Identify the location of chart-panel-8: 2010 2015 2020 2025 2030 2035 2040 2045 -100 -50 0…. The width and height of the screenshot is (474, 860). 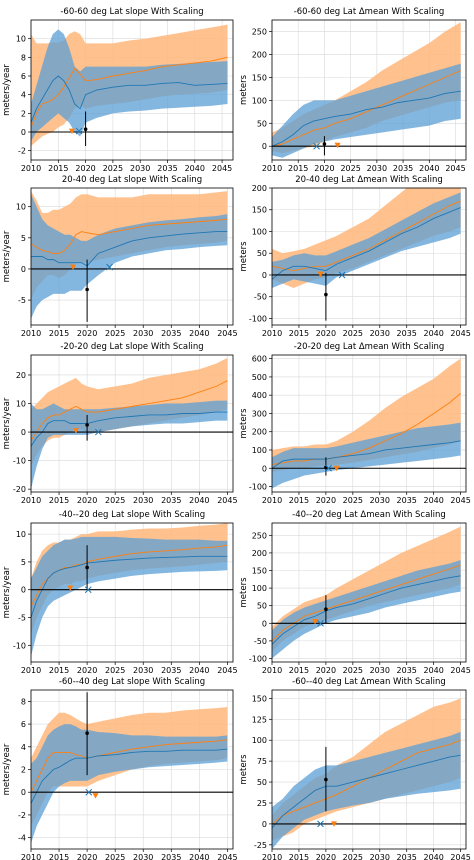
(355, 592).